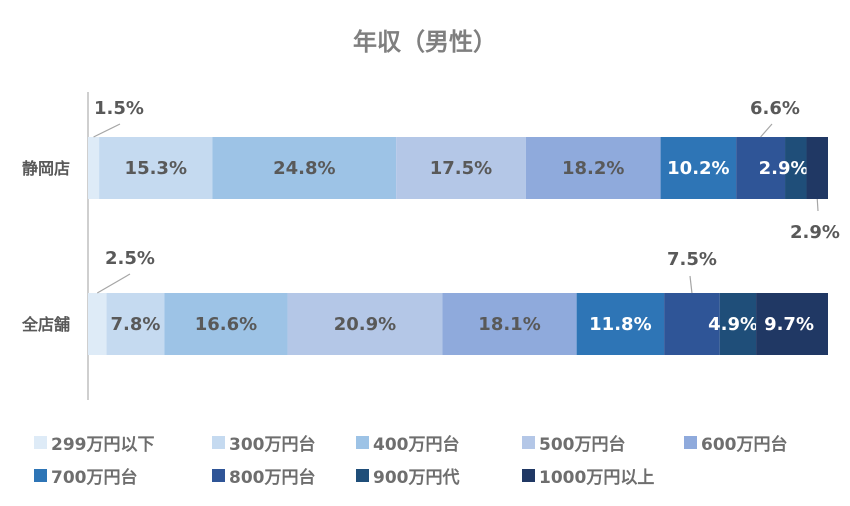  What do you see at coordinates (272, 445) in the screenshot?
I see `legend-label: 300万円台` at bounding box center [272, 445].